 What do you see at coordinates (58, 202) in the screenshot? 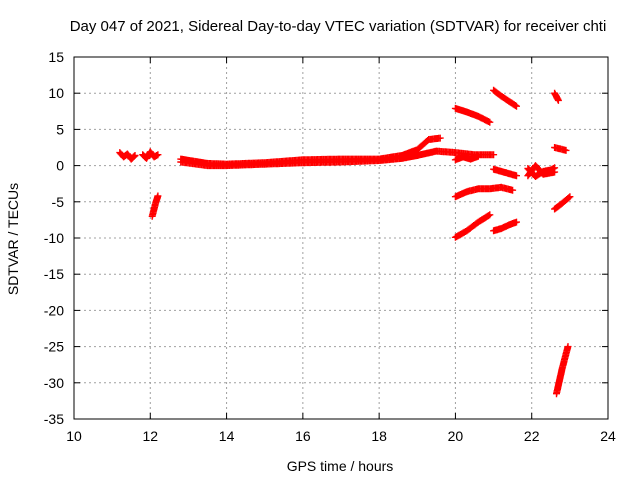
I see `y-tick-label: -5` at bounding box center [58, 202].